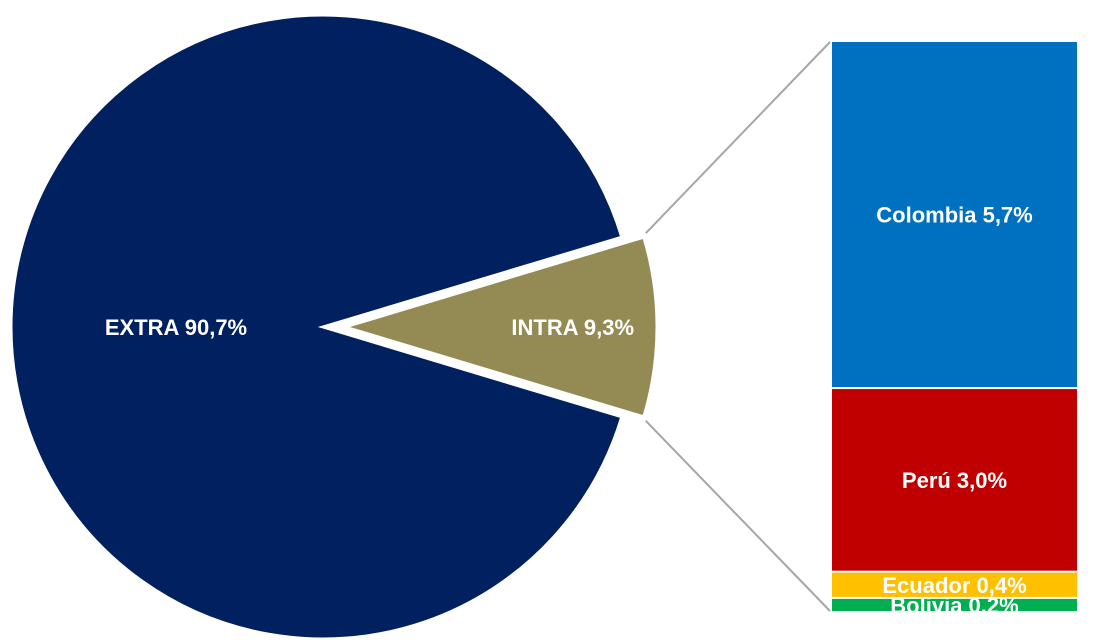 This screenshot has width=1109, height=642. I want to click on pie-slice-intra, so click(499, 327).